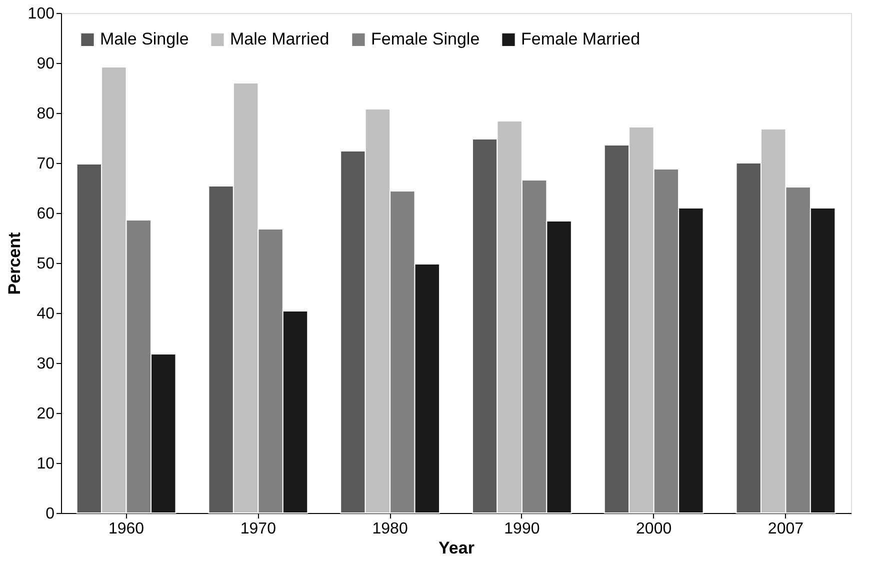 The height and width of the screenshot is (575, 881). I want to click on x-tick-label: 1960, so click(126, 529).